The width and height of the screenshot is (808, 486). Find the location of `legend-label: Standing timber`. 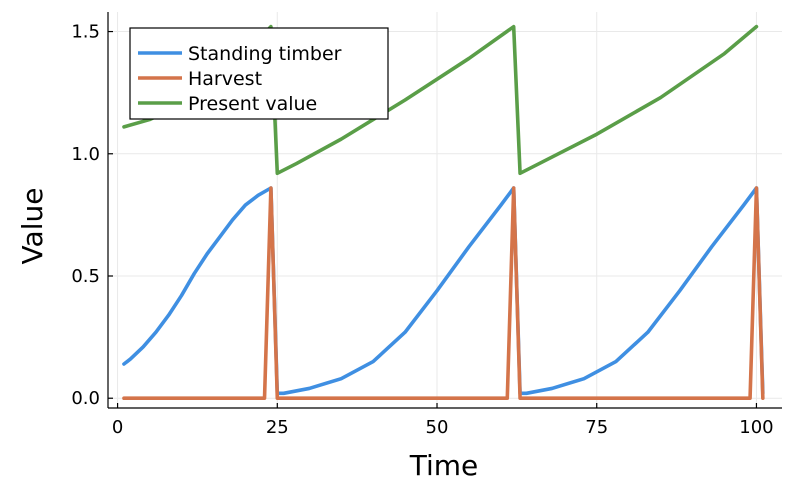

legend-label: Standing timber is located at coordinates (265, 54).